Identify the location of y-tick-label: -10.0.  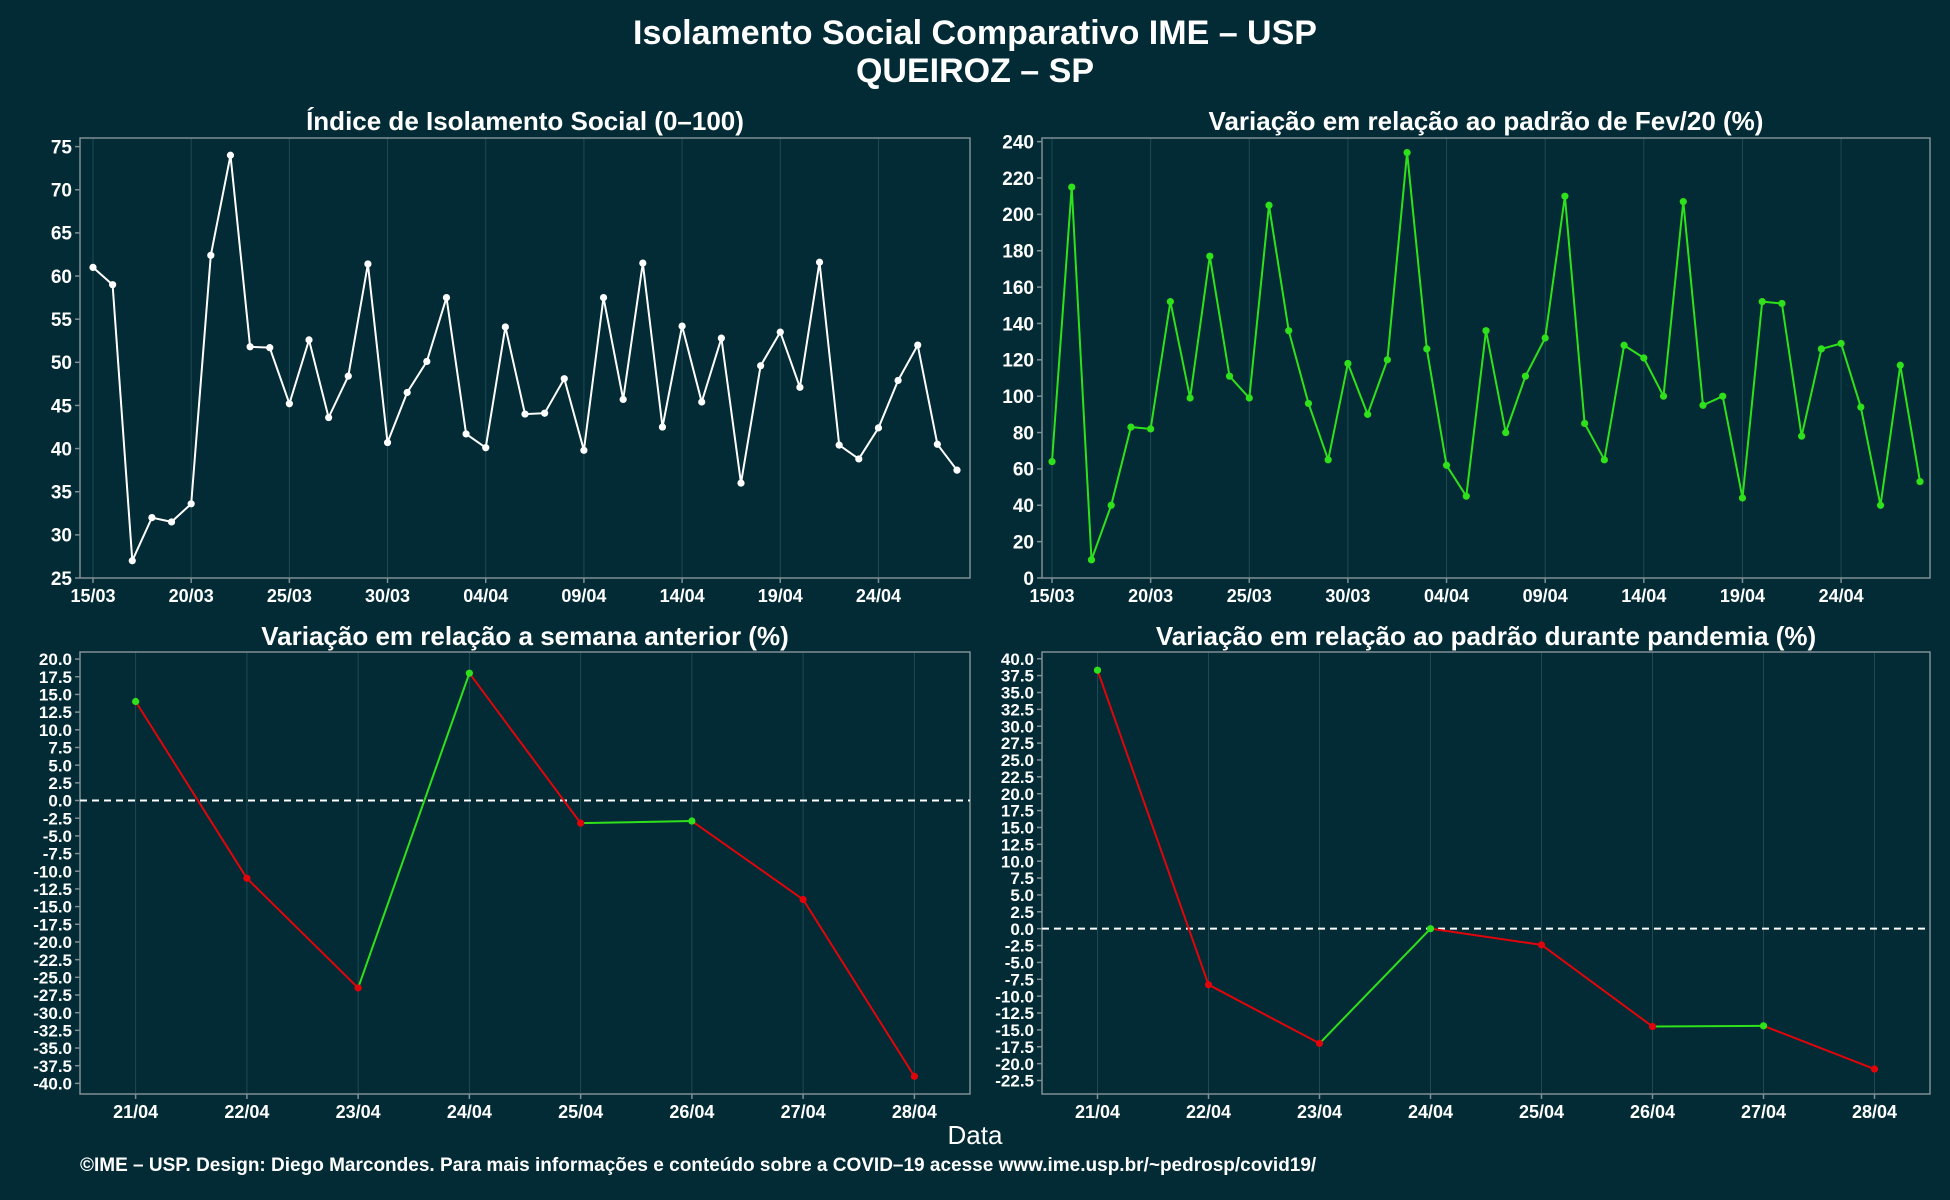
(52, 871).